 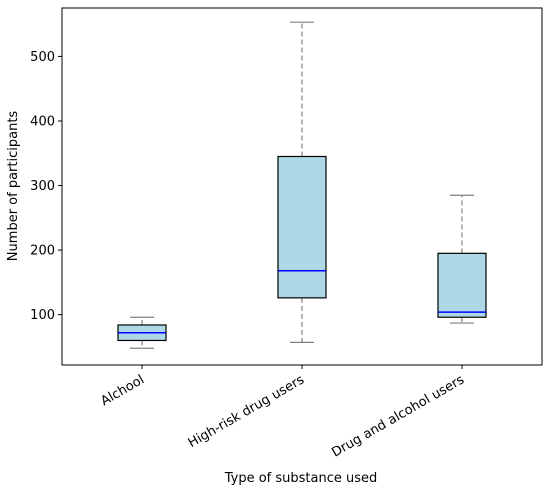 What do you see at coordinates (301, 478) in the screenshot?
I see `x-axis-label: Type of substance used` at bounding box center [301, 478].